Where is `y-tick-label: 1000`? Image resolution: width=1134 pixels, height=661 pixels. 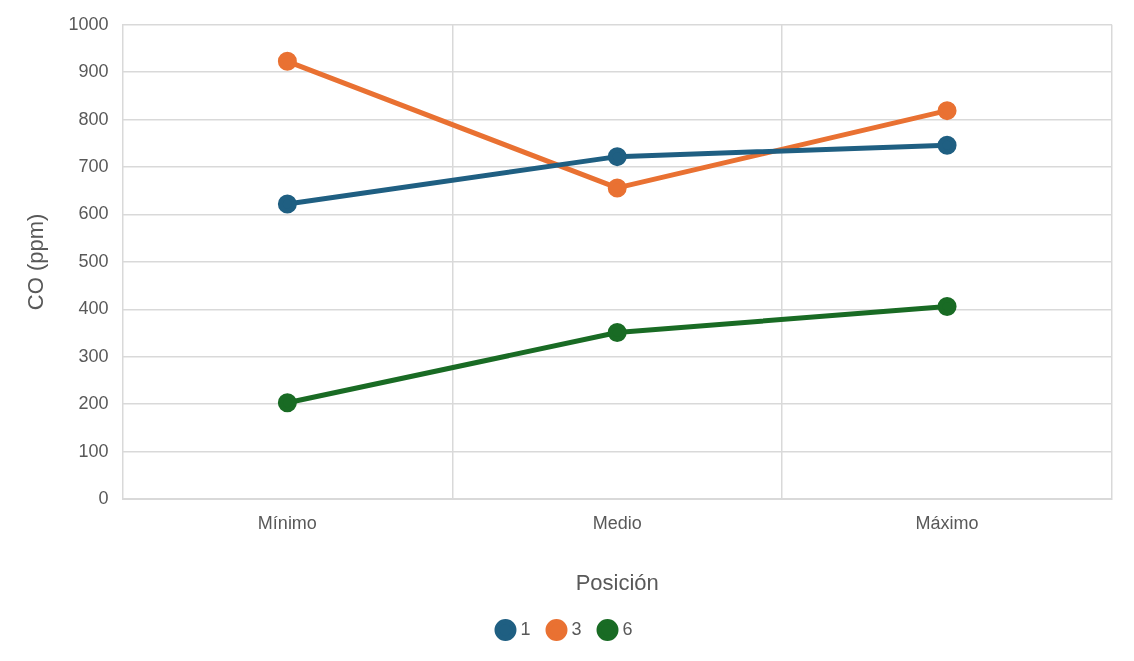
y-tick-label: 1000 is located at coordinates (88, 23).